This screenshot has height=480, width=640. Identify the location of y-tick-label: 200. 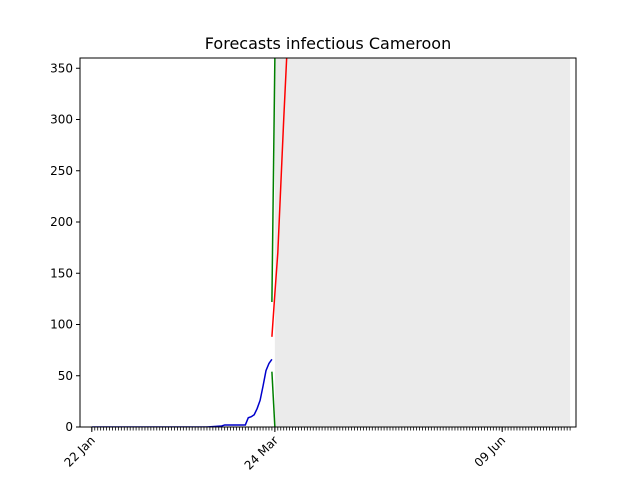
(61, 222).